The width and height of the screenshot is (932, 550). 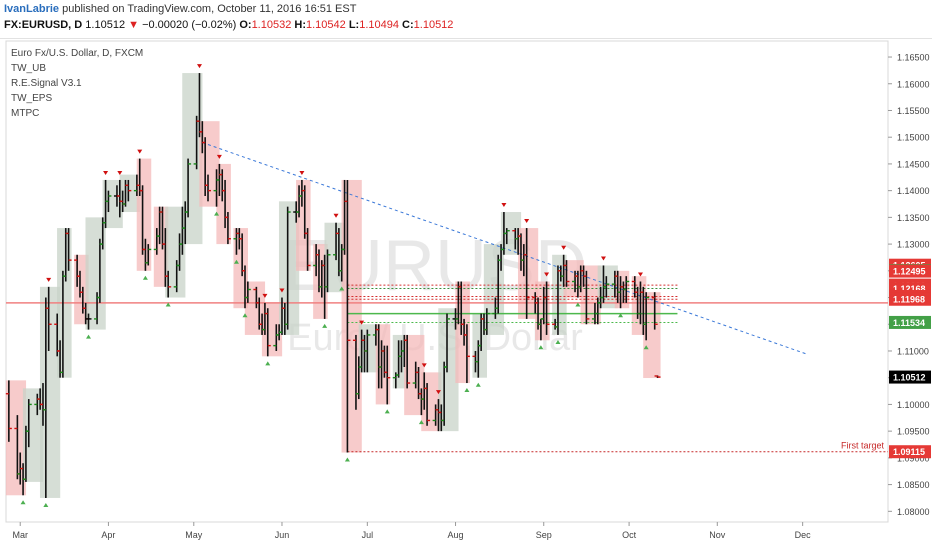 I want to click on high-value: 1.10542, so click(x=326, y=25).